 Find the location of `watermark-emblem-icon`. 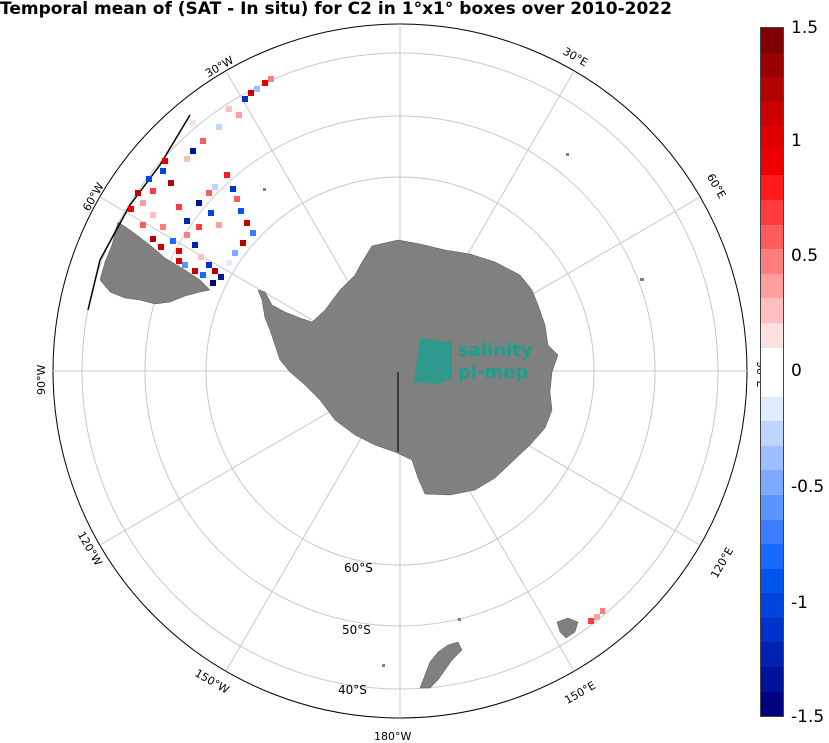

watermark-emblem-icon is located at coordinates (433, 361).